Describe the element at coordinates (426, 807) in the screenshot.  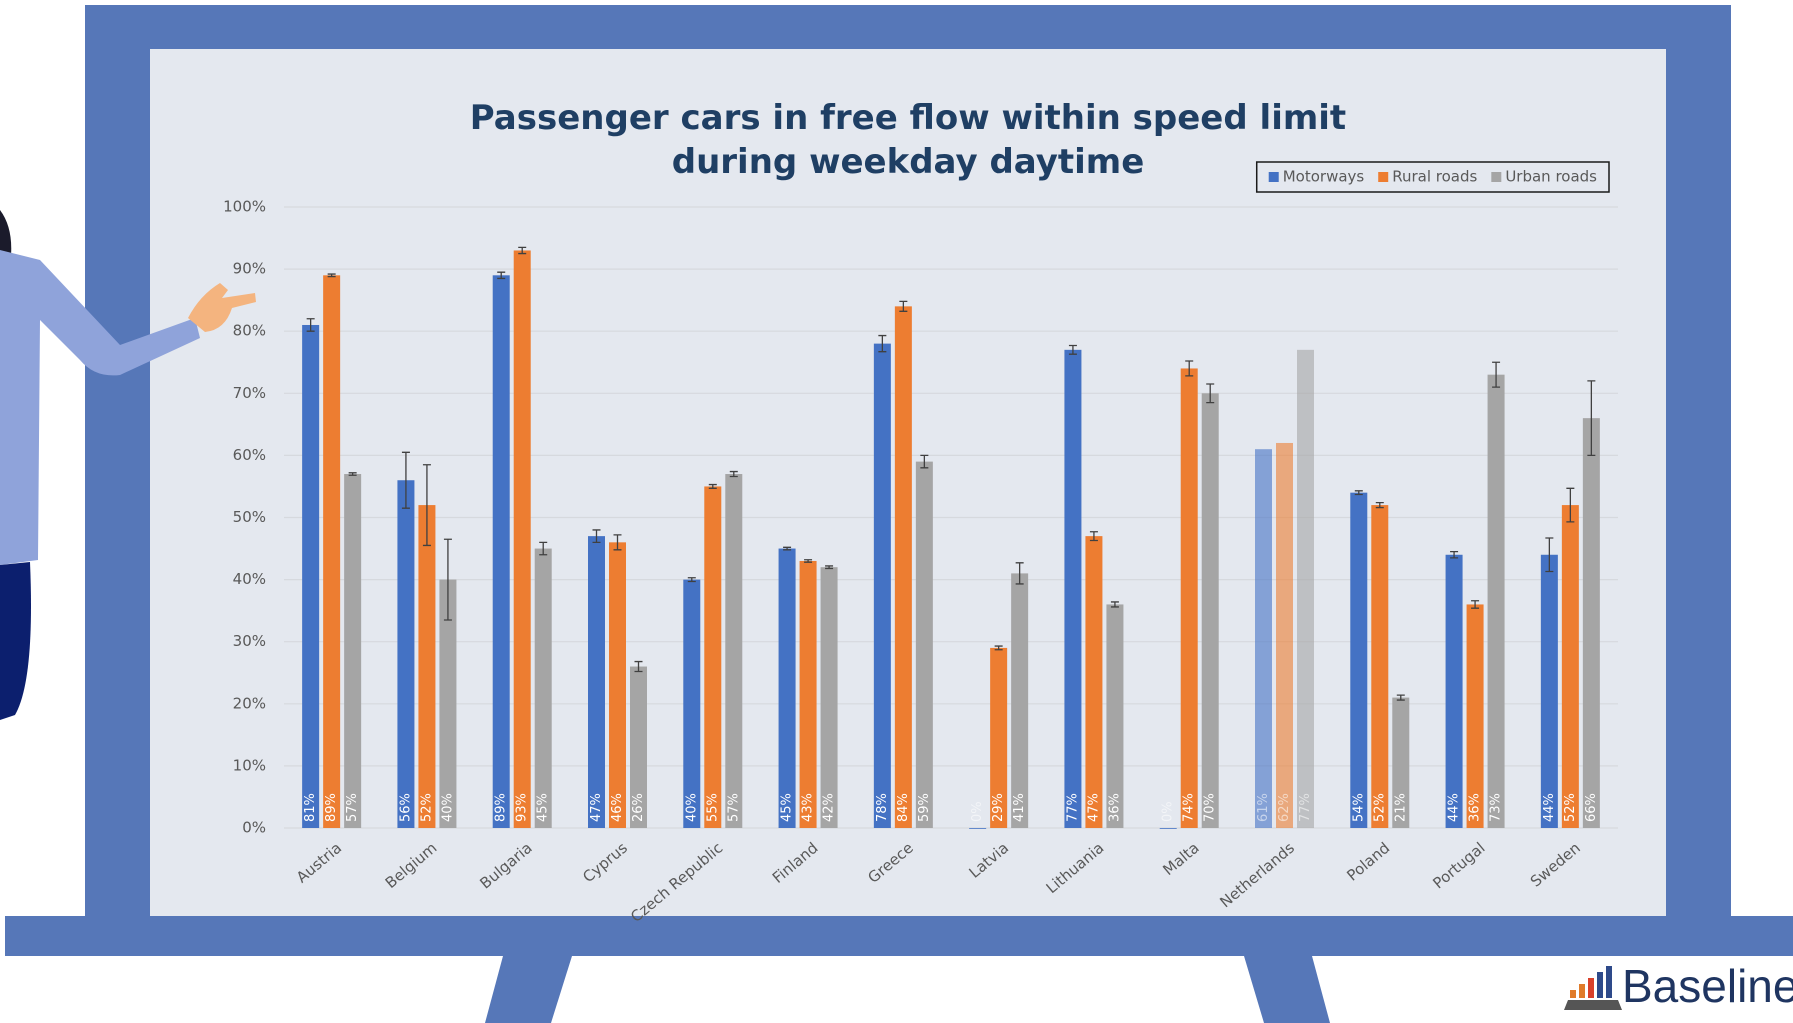
I see `value-label: 52%` at that location.